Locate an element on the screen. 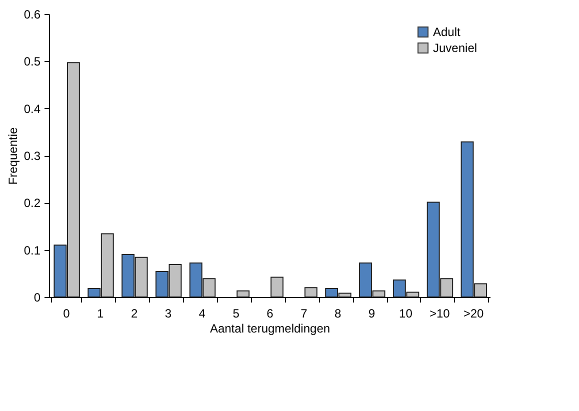 This screenshot has height=411, width=579. legend-label: Adult is located at coordinates (447, 32).